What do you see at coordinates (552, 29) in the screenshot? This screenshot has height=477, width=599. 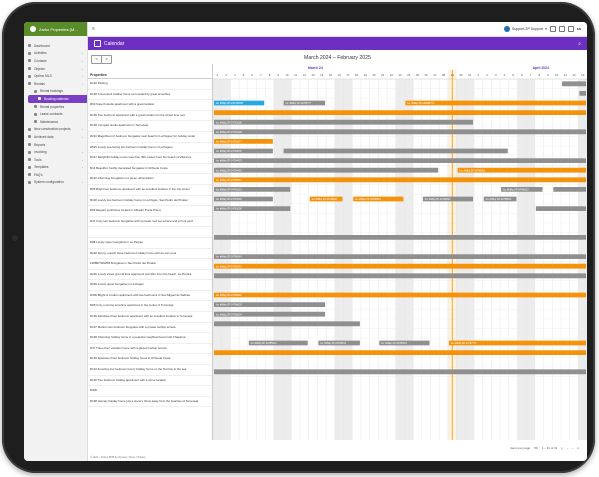 I see `mail-icon` at bounding box center [552, 29].